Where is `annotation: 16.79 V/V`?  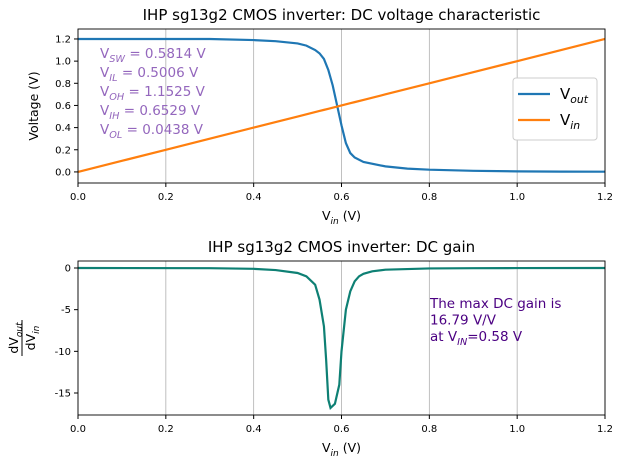
annotation: 16.79 V/V is located at coordinates (463, 321).